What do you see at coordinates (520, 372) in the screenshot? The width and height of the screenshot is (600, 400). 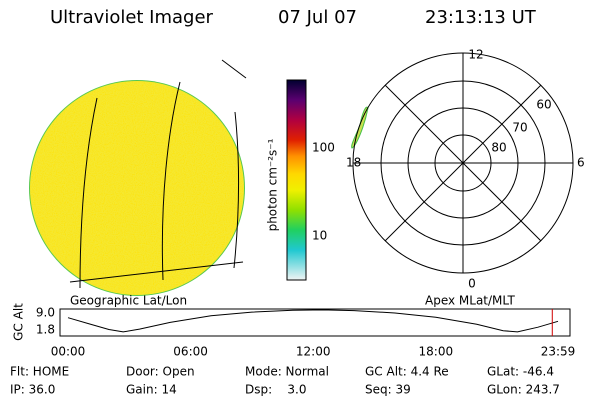 I see `status-field: GLat: -46.4` at bounding box center [520, 372].